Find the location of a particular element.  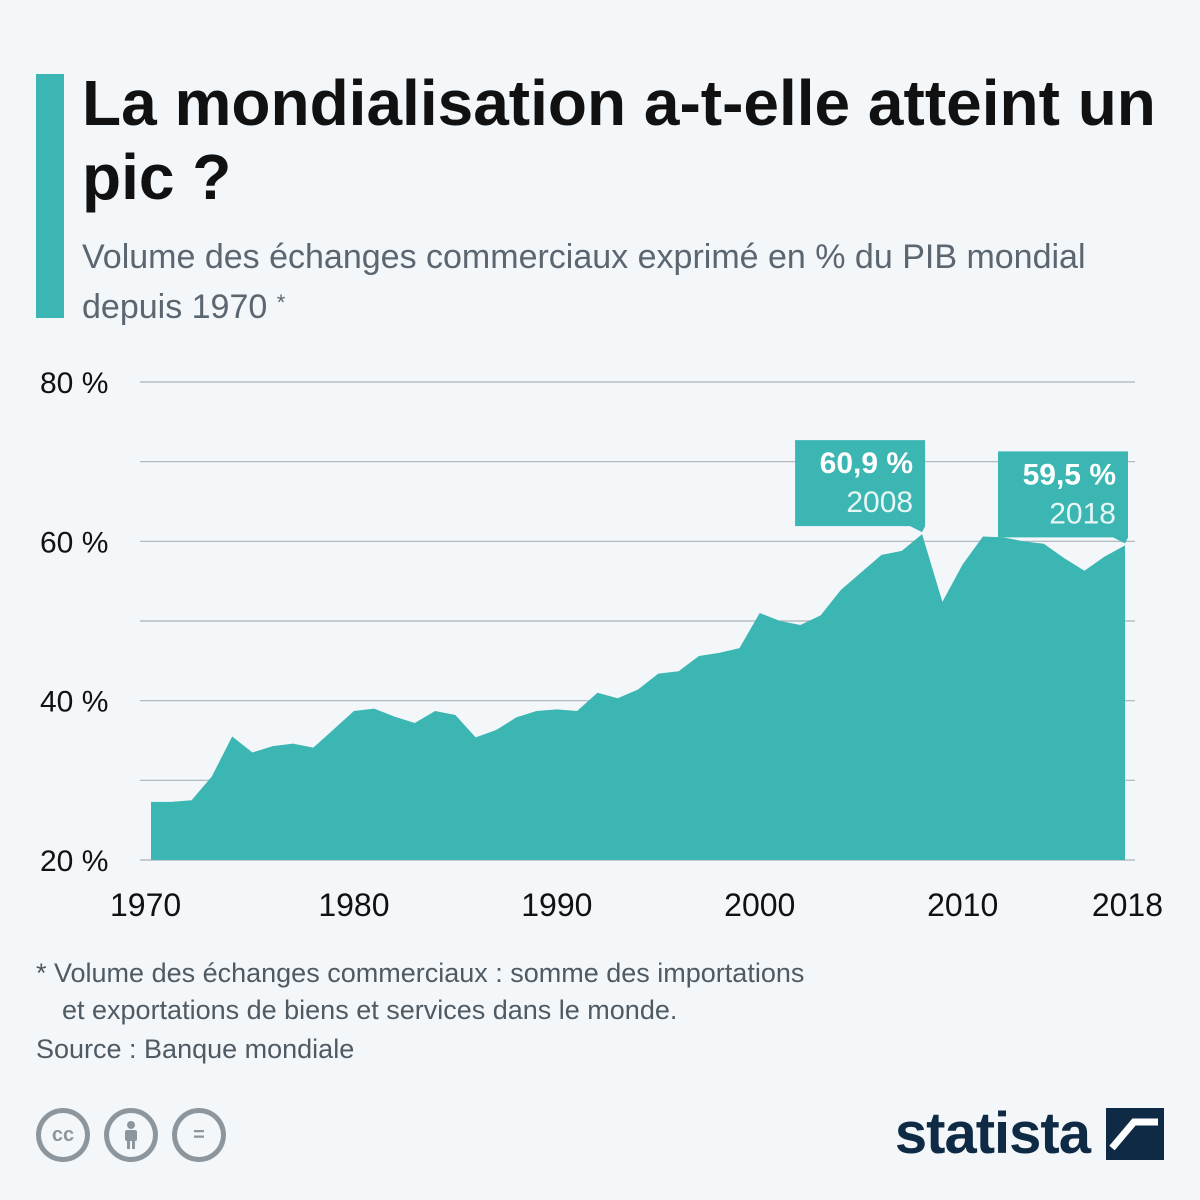

no-derivatives-icon: = is located at coordinates (199, 1135).